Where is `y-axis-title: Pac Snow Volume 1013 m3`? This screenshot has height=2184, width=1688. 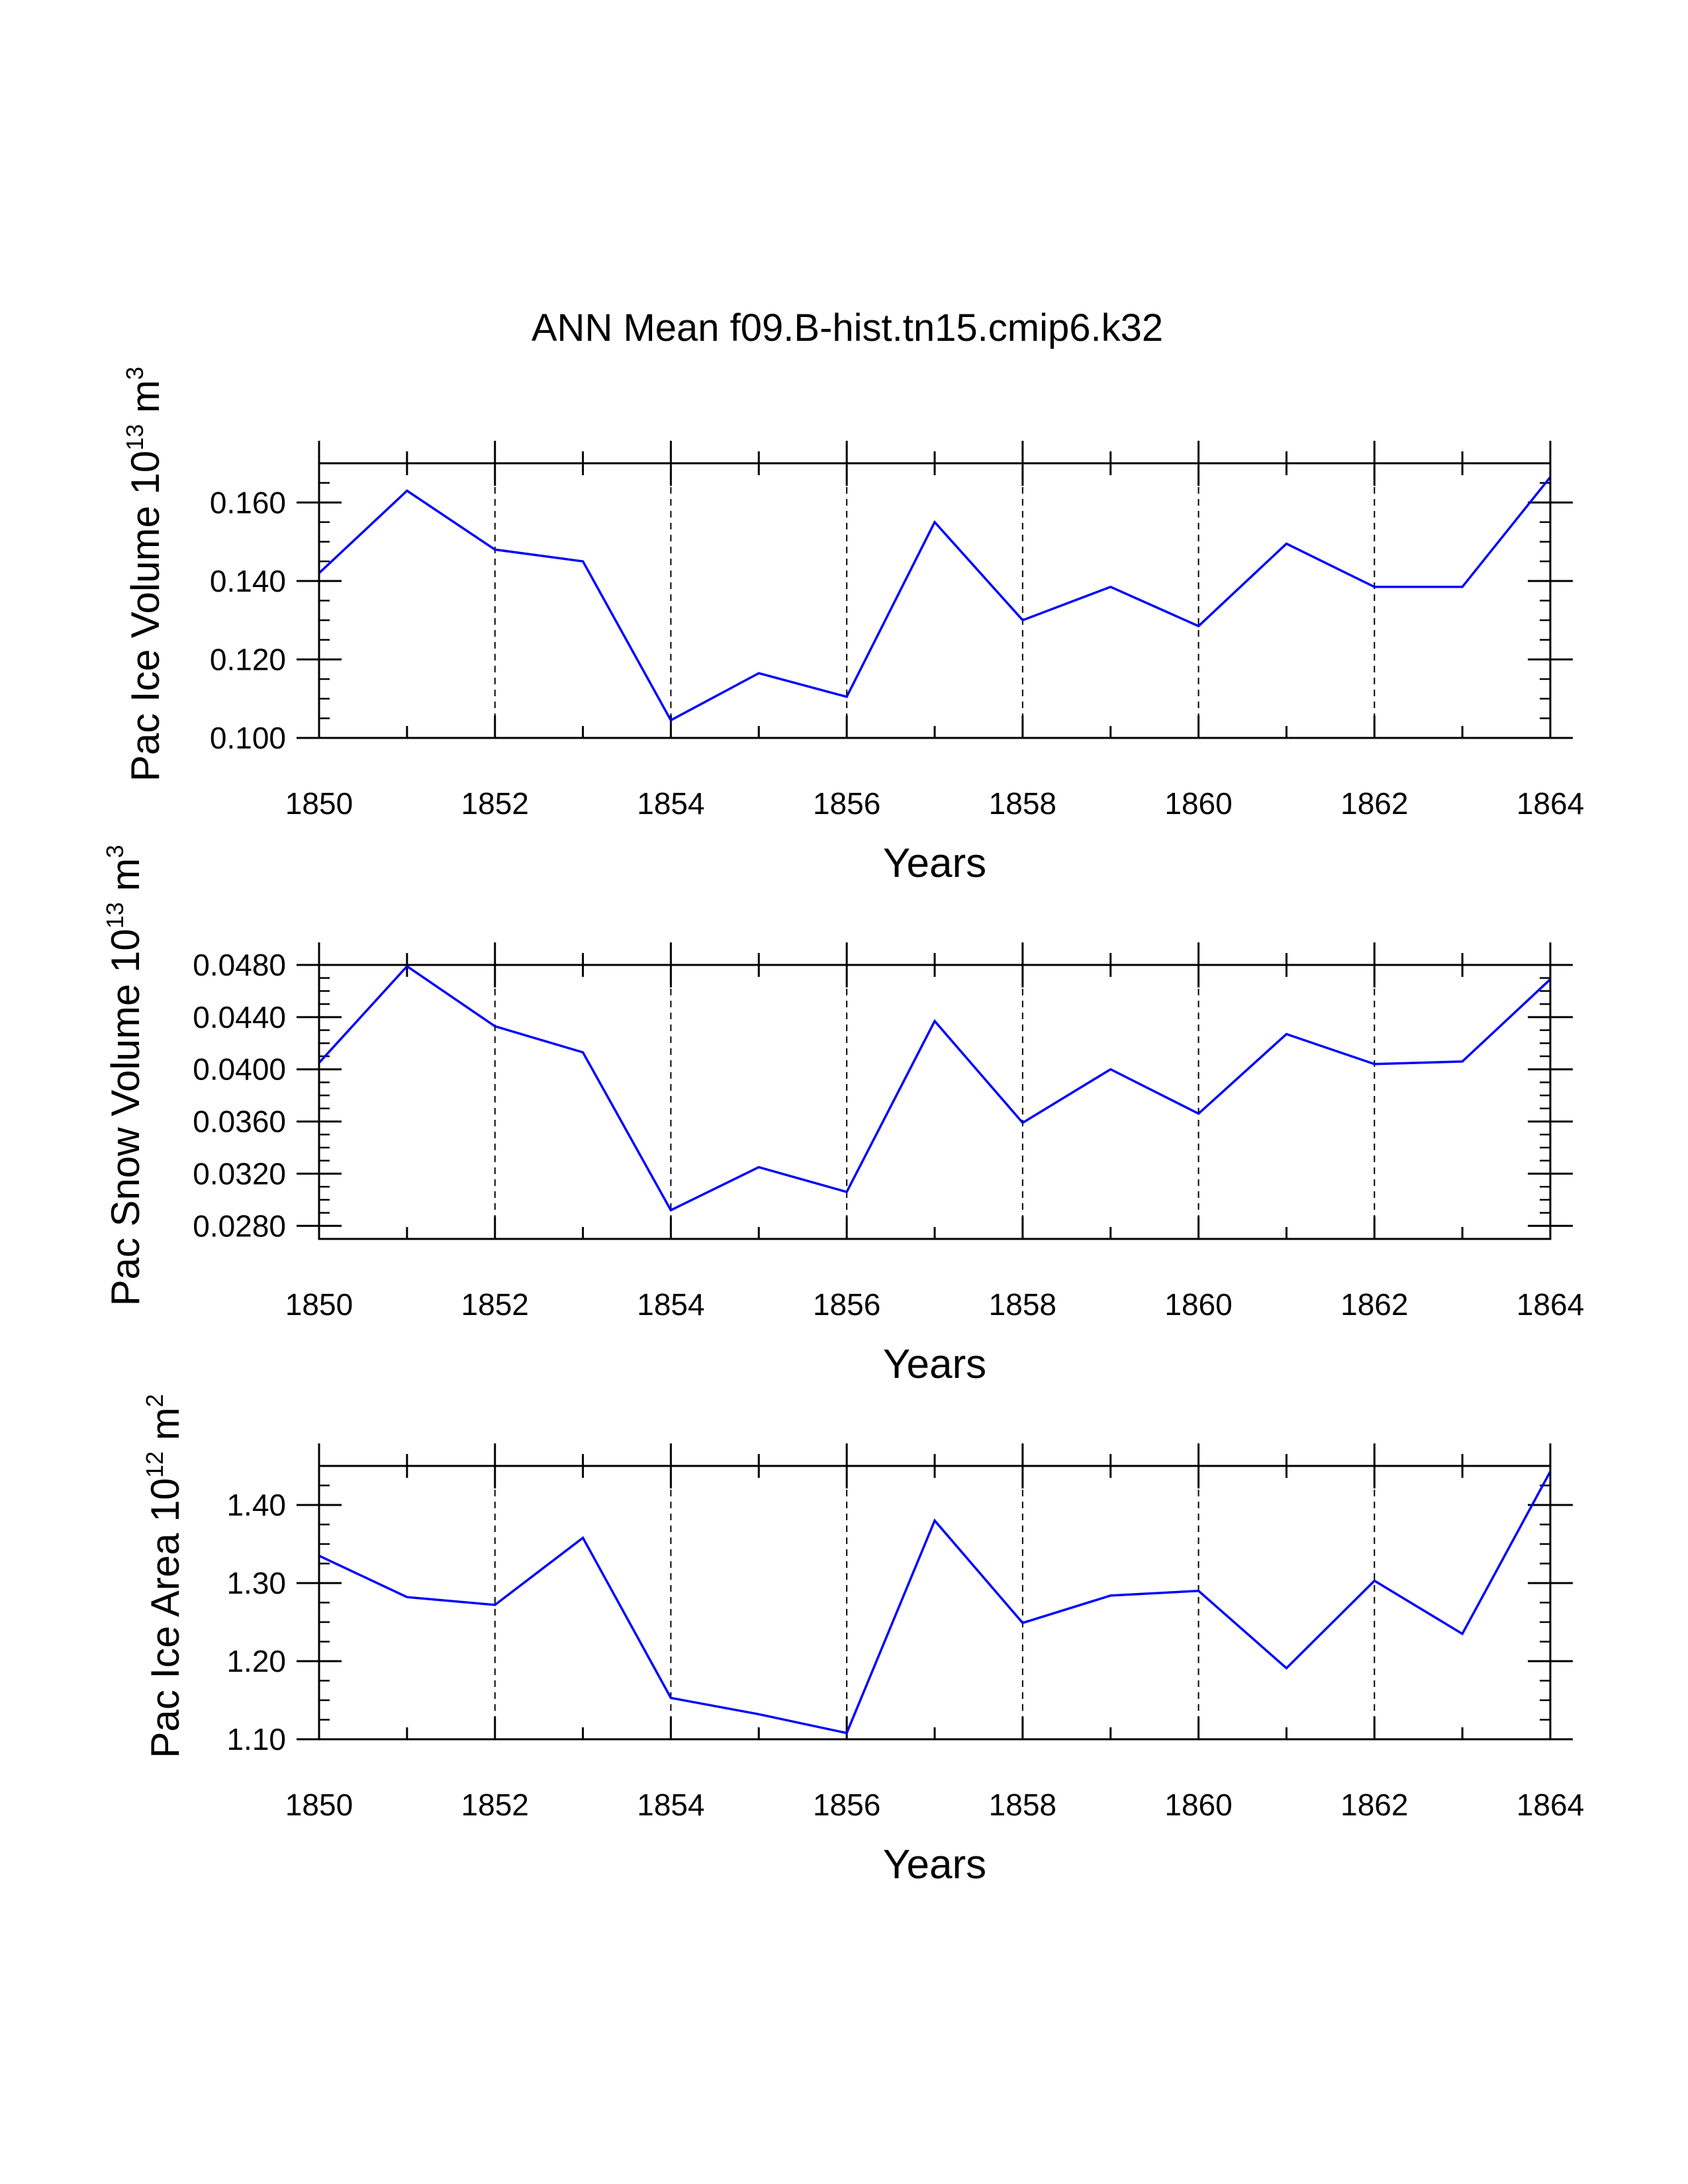
y-axis-title: Pac Snow Volume 1013 m3 is located at coordinates (124, 1075).